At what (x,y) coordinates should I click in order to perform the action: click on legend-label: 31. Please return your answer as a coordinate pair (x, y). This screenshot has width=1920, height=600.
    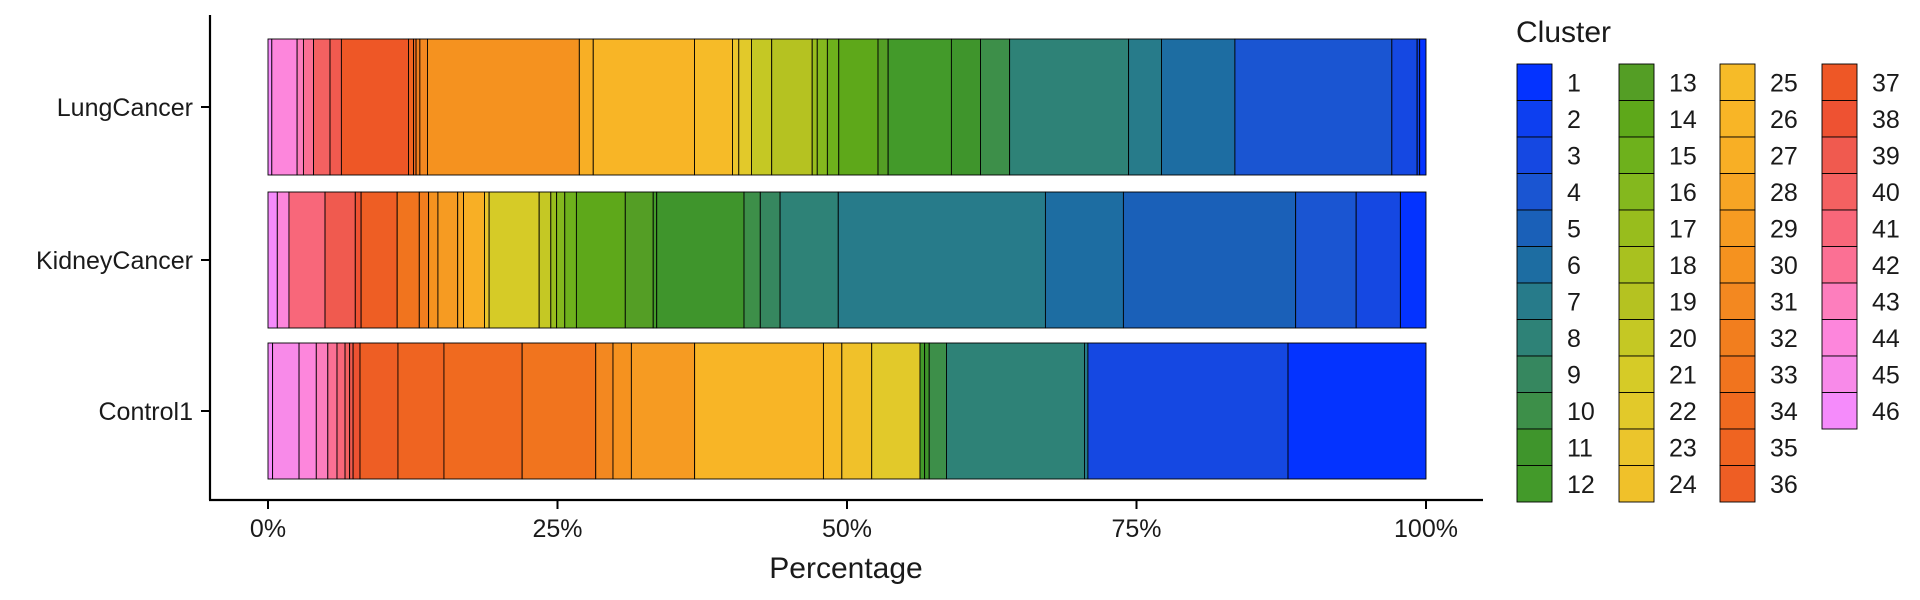
    Looking at the image, I should click on (1784, 302).